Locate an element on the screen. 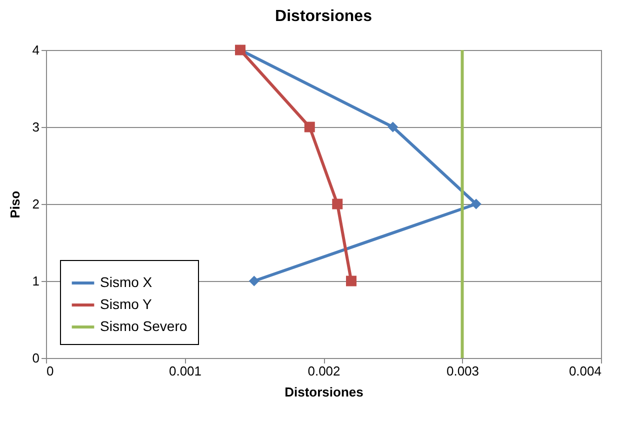 This screenshot has width=643, height=433. x-axis-title: Distorsiones is located at coordinates (324, 392).